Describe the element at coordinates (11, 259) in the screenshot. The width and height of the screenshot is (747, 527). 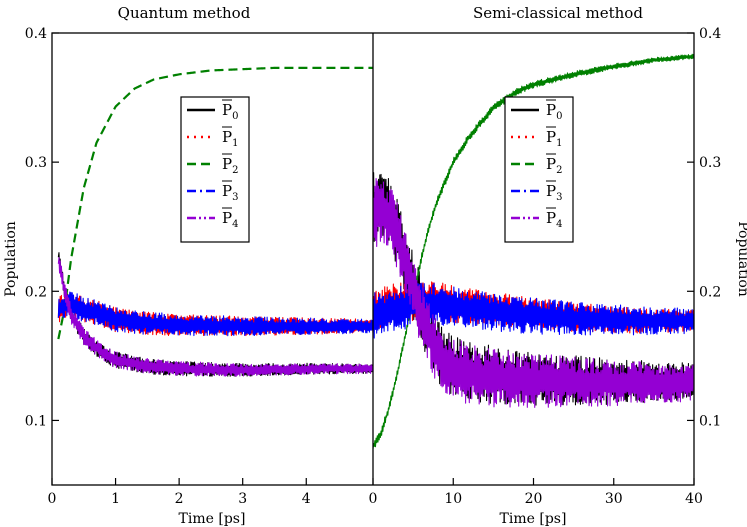
I see `quantum-y-axis-label: Population` at that location.